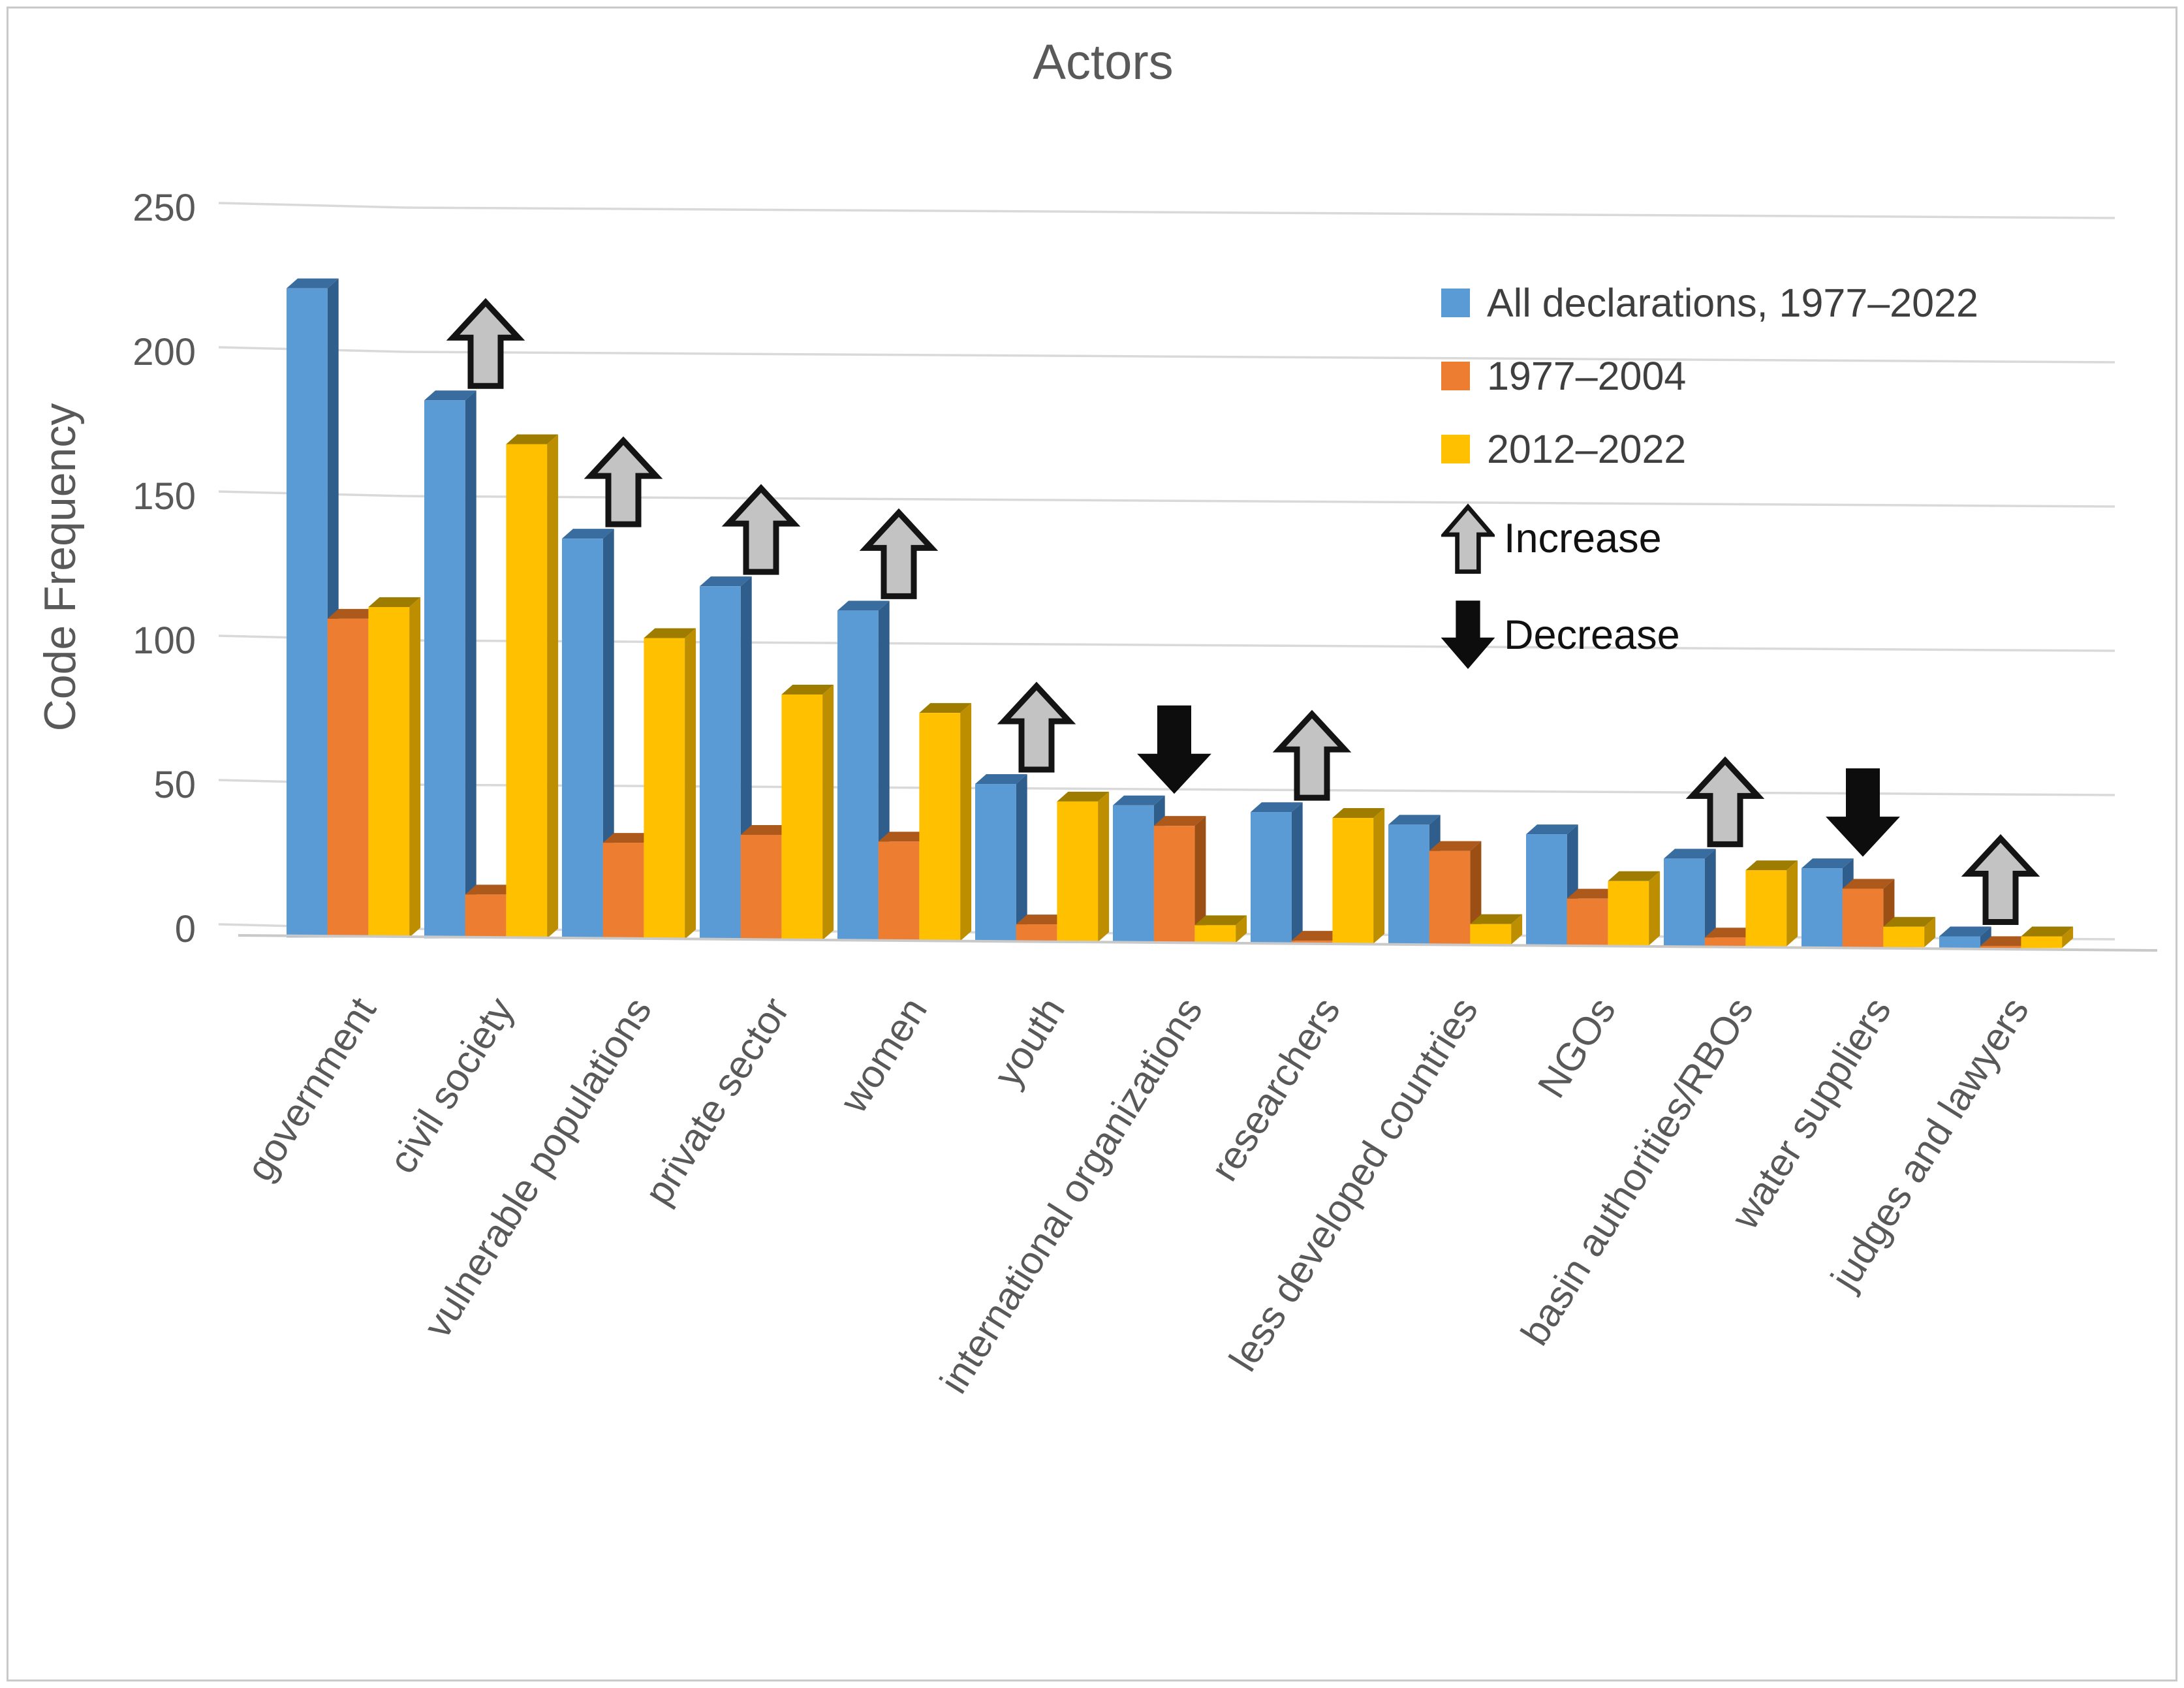 The height and width of the screenshot is (1688, 2184). I want to click on legend-item-2012-2022: 2012–2022, so click(1710, 449).